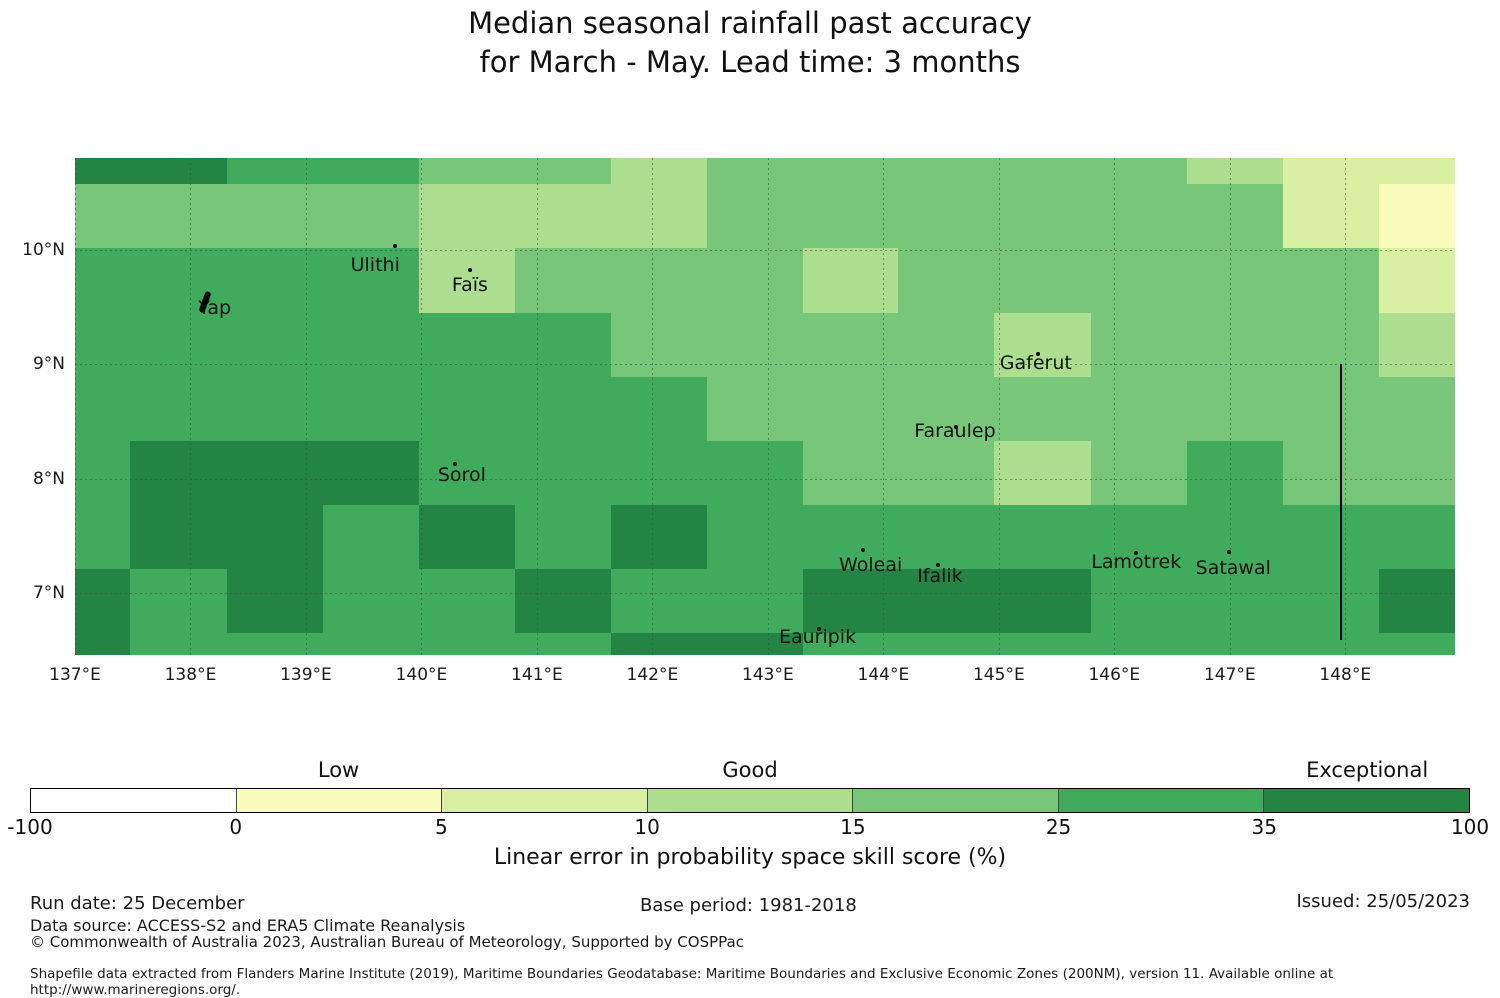  I want to click on island-label-eauripik: Eauripik, so click(817, 636).